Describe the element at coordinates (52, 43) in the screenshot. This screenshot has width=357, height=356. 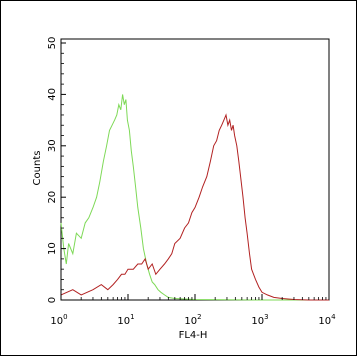
I see `y-tick-label: 50` at that location.